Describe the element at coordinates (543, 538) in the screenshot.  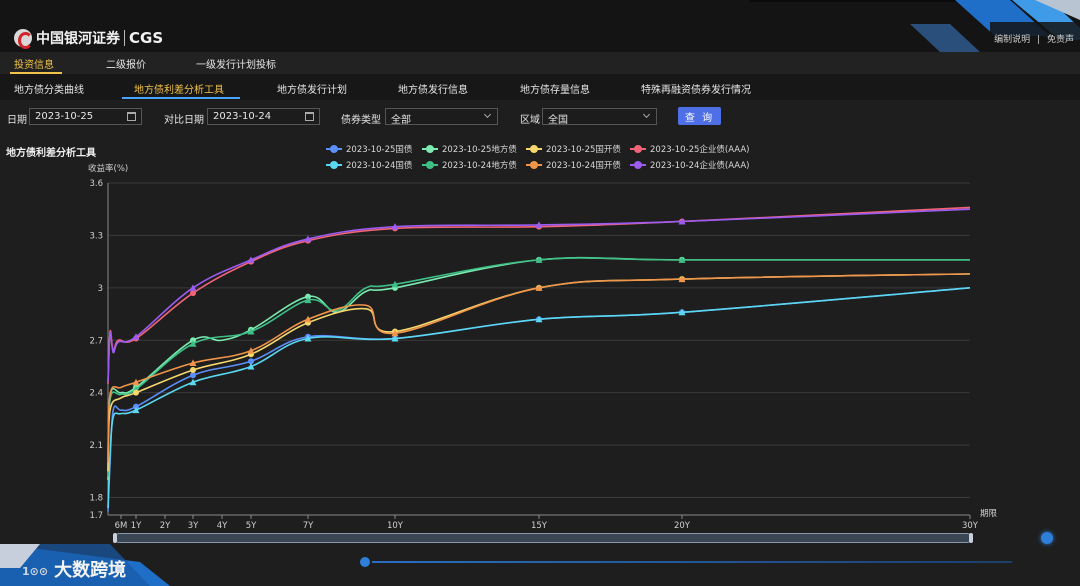
I see `zoom-slider` at that location.